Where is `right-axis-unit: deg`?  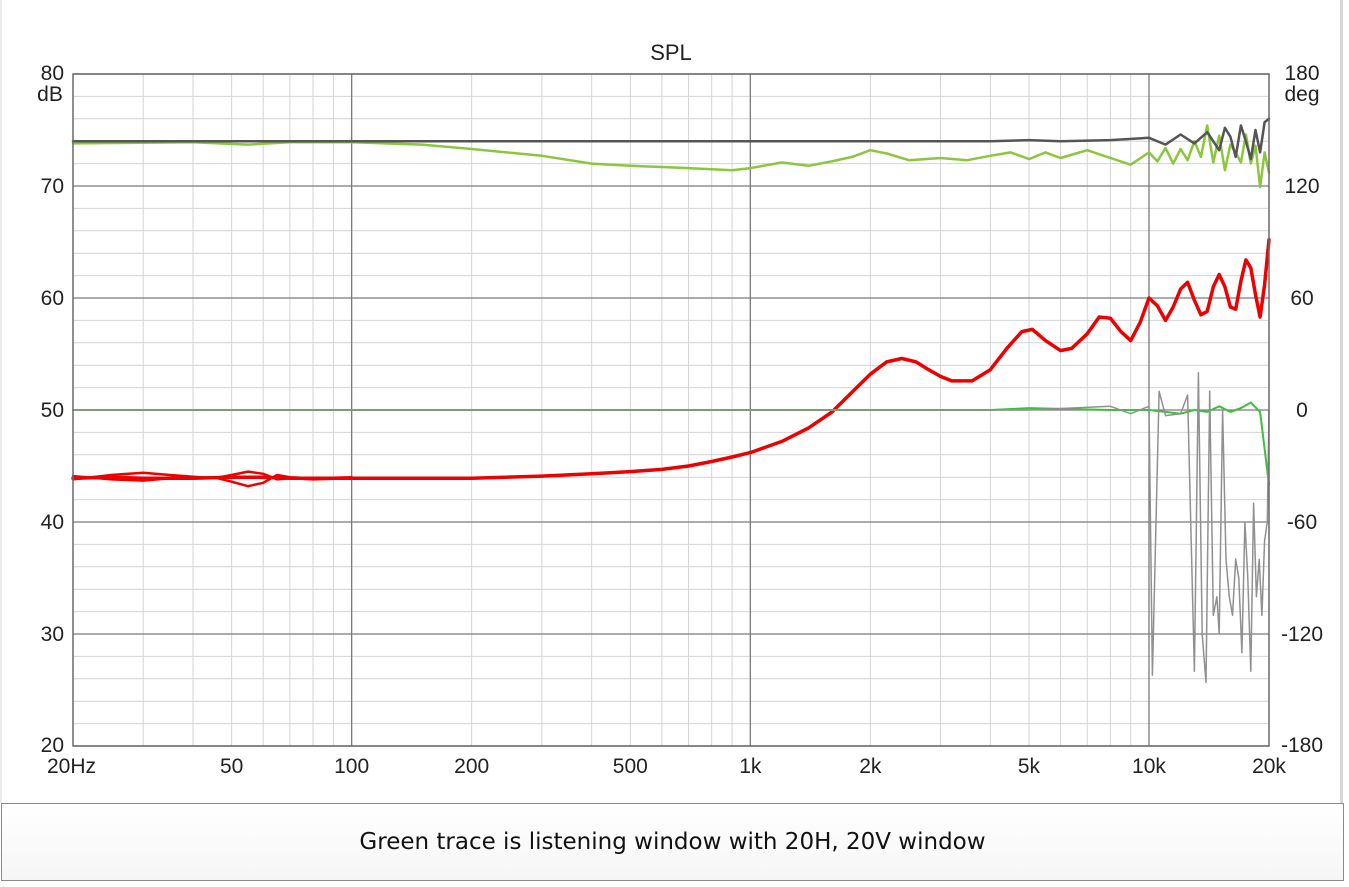 right-axis-unit: deg is located at coordinates (1301, 94).